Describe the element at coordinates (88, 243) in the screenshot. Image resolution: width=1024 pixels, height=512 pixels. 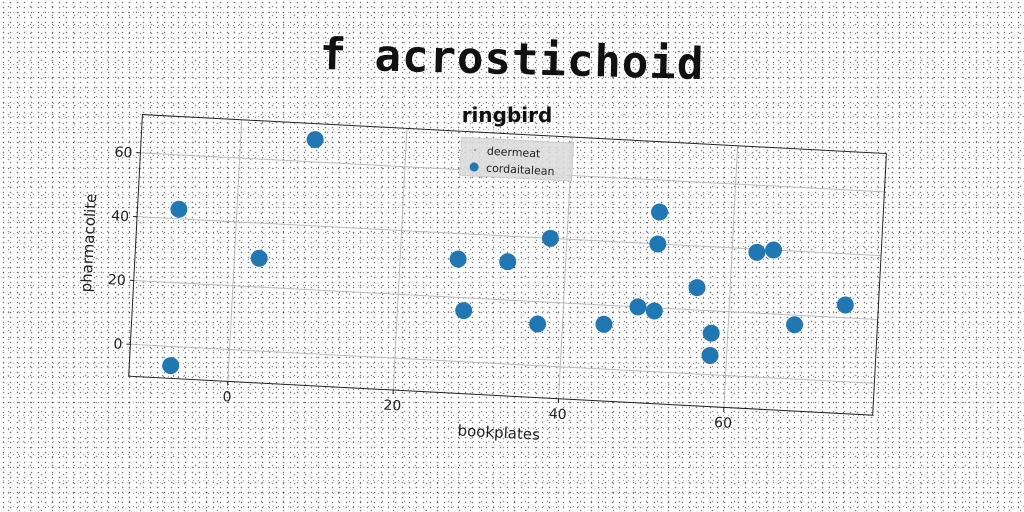
I see `y-axis-label: pharmacolite` at that location.